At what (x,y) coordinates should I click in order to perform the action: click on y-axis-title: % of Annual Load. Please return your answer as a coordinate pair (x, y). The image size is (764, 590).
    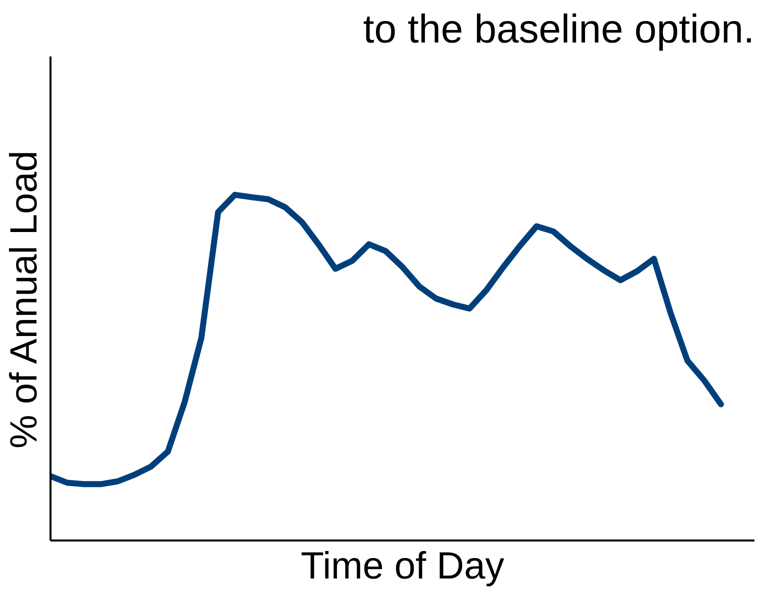
    Looking at the image, I should click on (25, 299).